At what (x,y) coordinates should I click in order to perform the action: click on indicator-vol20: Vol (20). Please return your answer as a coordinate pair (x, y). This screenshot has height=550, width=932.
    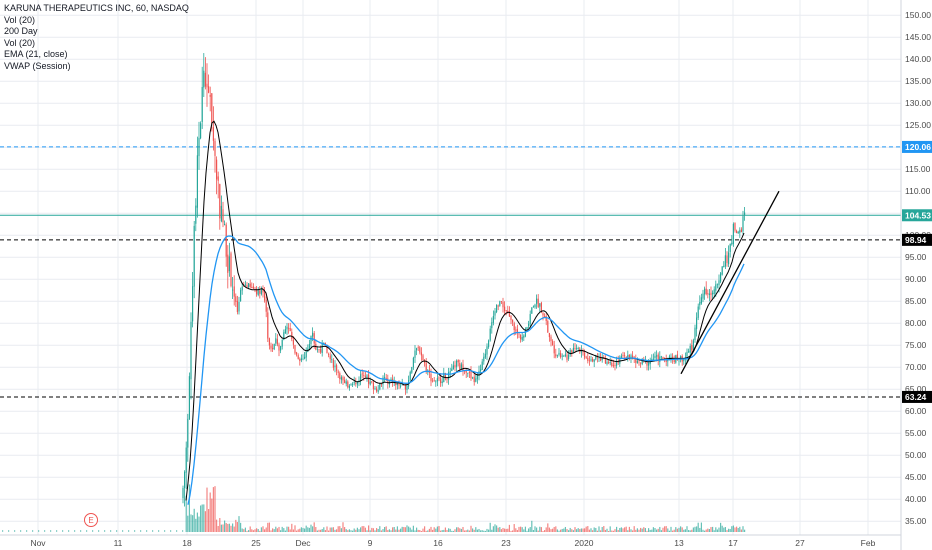
    Looking at the image, I should click on (20, 19).